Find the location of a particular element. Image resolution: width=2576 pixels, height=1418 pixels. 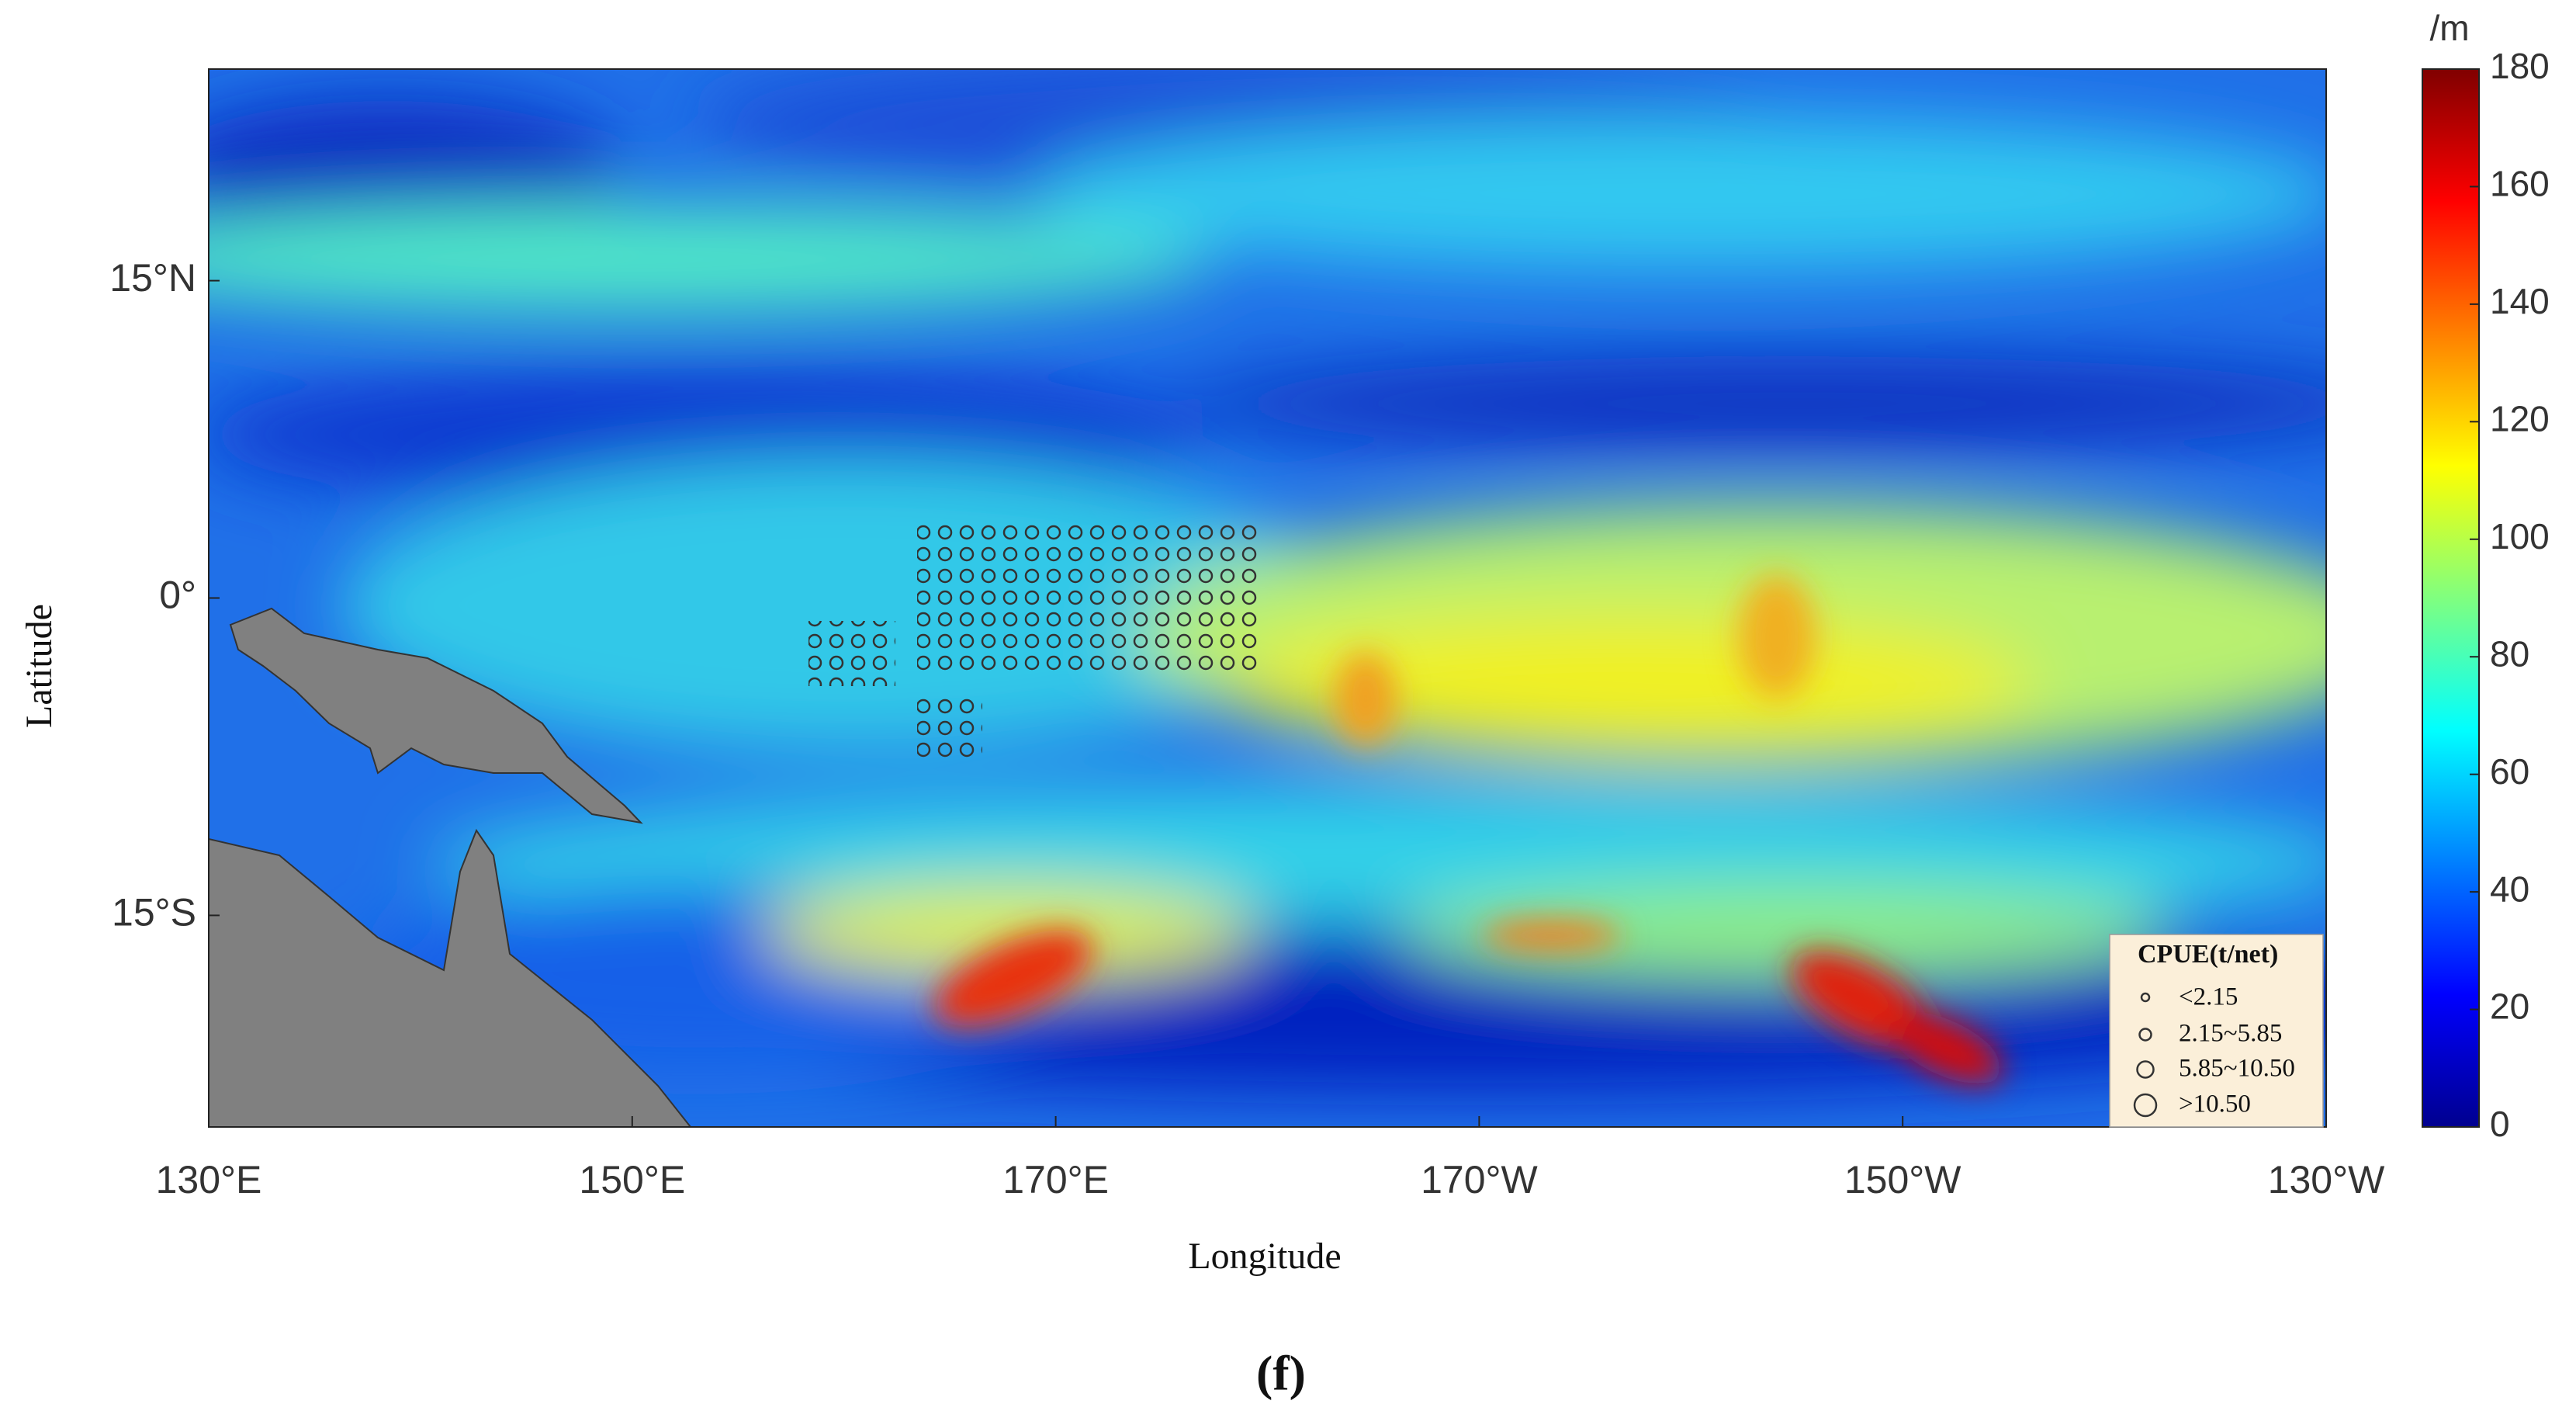

y-axis-title: Latitude is located at coordinates (39, 666).